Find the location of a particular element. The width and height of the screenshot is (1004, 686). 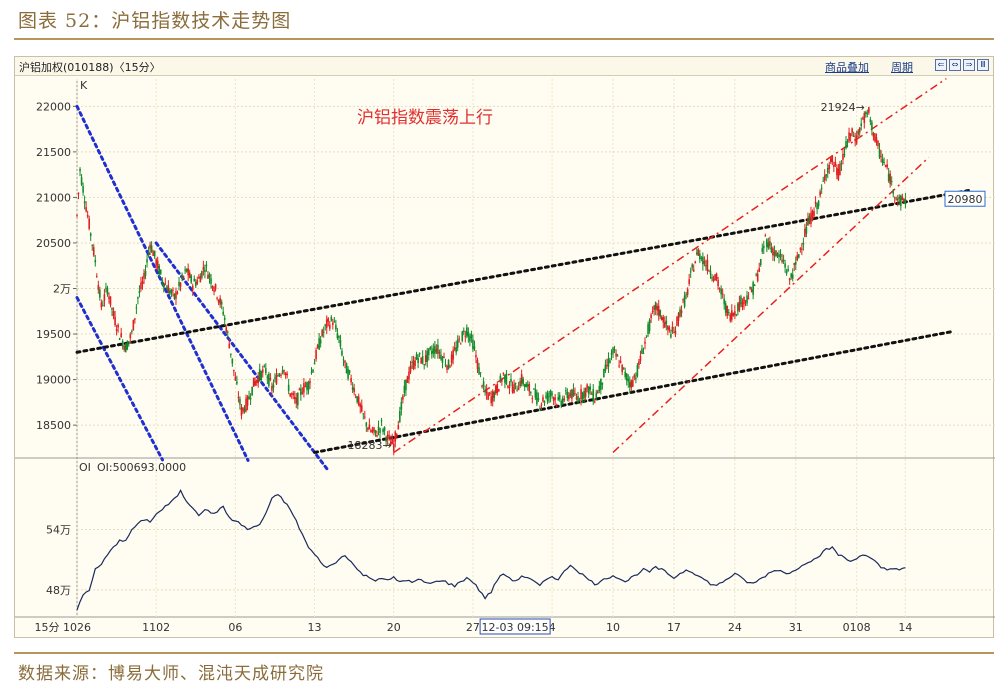

time-unit-label: 15分 is located at coordinates (47, 627).